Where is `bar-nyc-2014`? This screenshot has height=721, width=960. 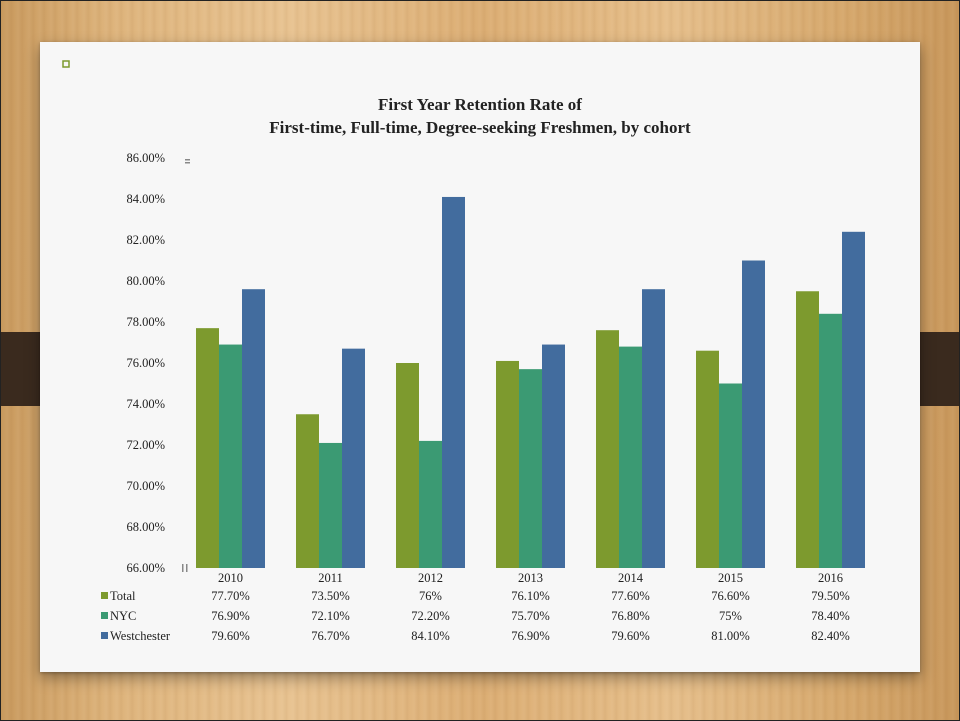 bar-nyc-2014 is located at coordinates (630, 457).